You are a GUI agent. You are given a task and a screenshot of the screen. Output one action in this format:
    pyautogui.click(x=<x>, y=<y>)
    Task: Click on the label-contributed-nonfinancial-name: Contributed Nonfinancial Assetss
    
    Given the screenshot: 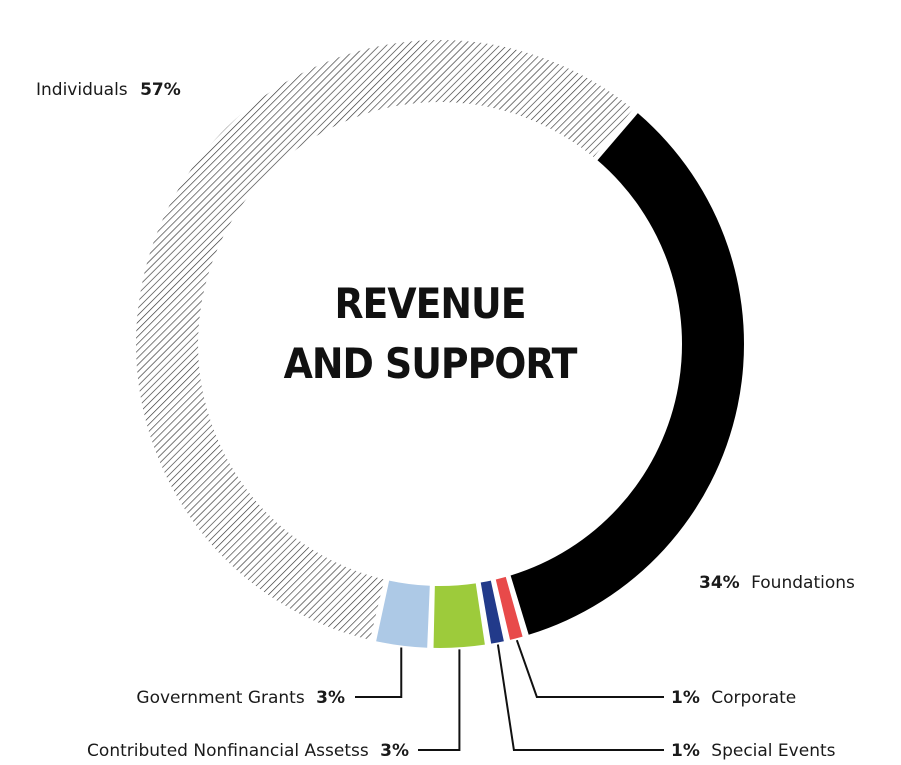 What is the action you would take?
    pyautogui.click(x=228, y=751)
    